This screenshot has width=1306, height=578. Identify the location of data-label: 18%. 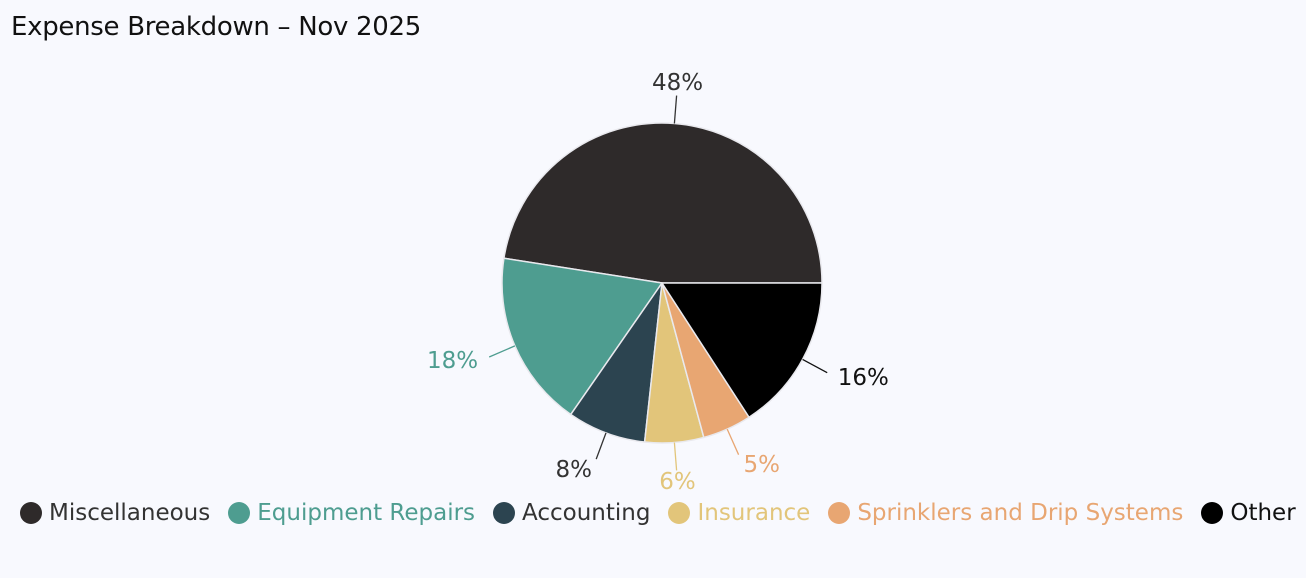
(452, 361).